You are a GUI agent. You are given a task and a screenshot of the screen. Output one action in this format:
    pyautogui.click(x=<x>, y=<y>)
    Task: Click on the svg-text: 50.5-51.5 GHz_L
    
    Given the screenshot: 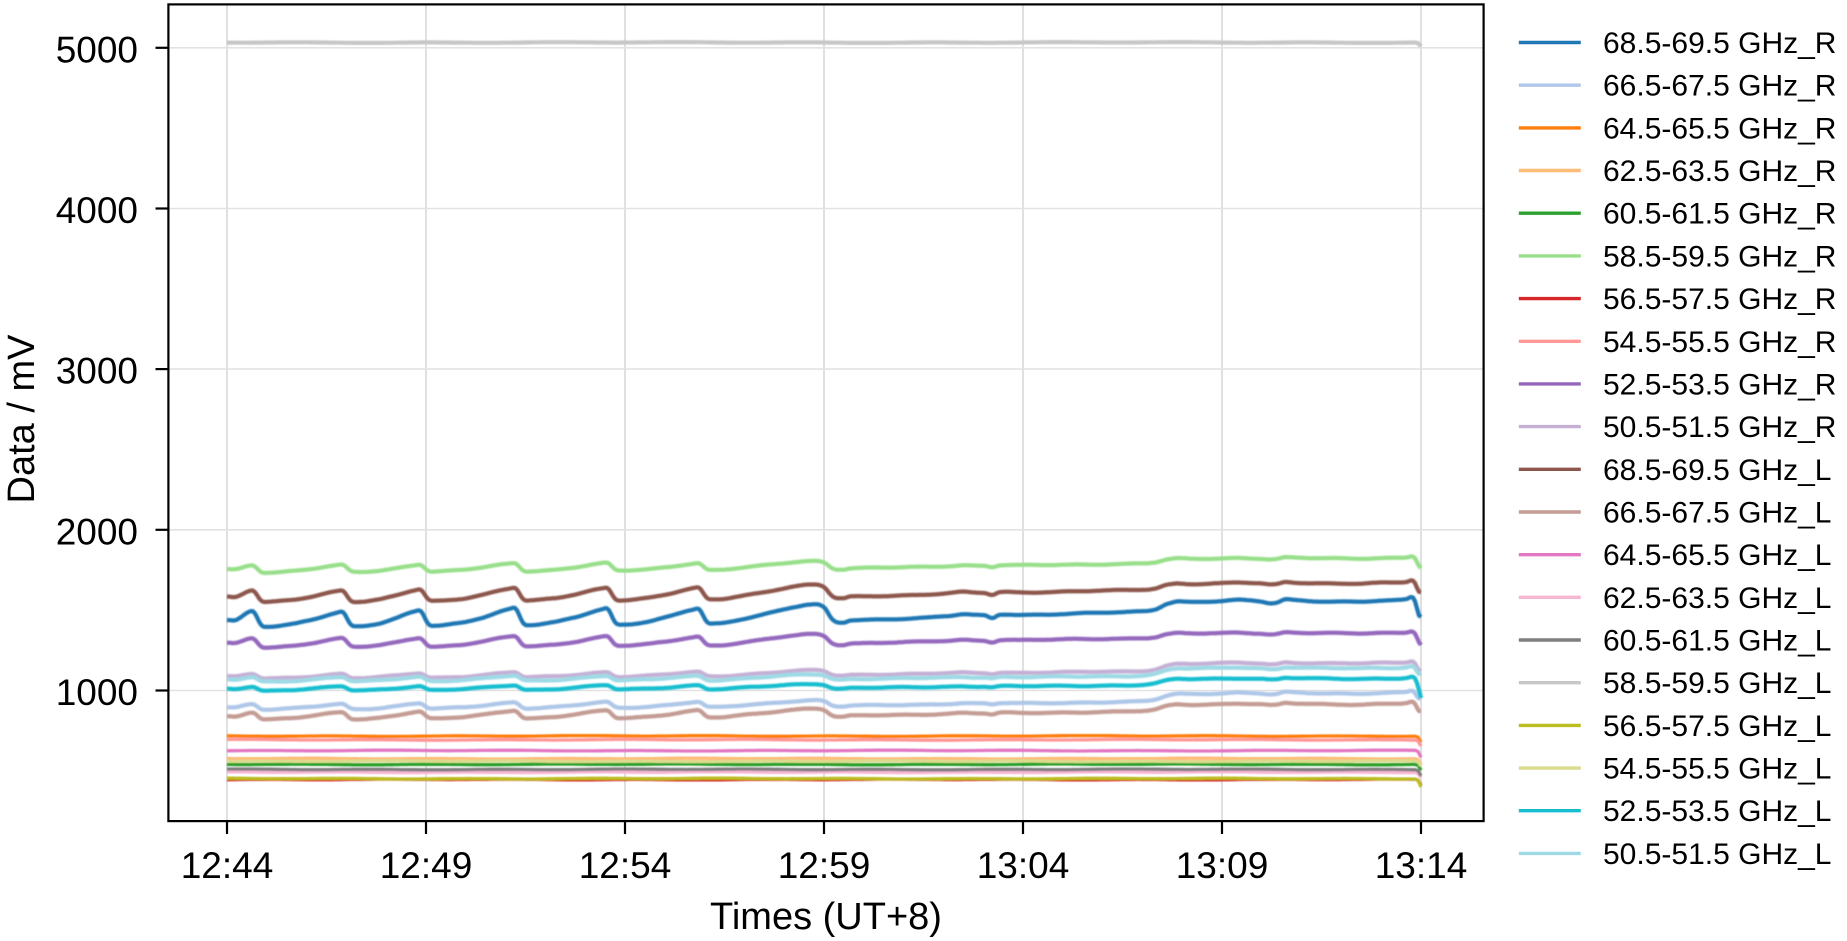 What is the action you would take?
    pyautogui.click(x=1717, y=854)
    